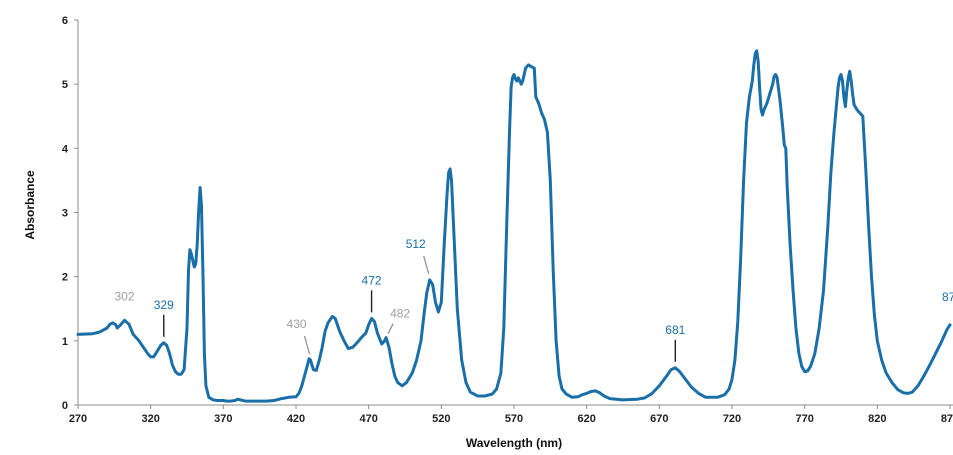 Image resolution: width=953 pixels, height=455 pixels. Describe the element at coordinates (514, 443) in the screenshot. I see `x-axis-title: Wavelength (nm)` at that location.